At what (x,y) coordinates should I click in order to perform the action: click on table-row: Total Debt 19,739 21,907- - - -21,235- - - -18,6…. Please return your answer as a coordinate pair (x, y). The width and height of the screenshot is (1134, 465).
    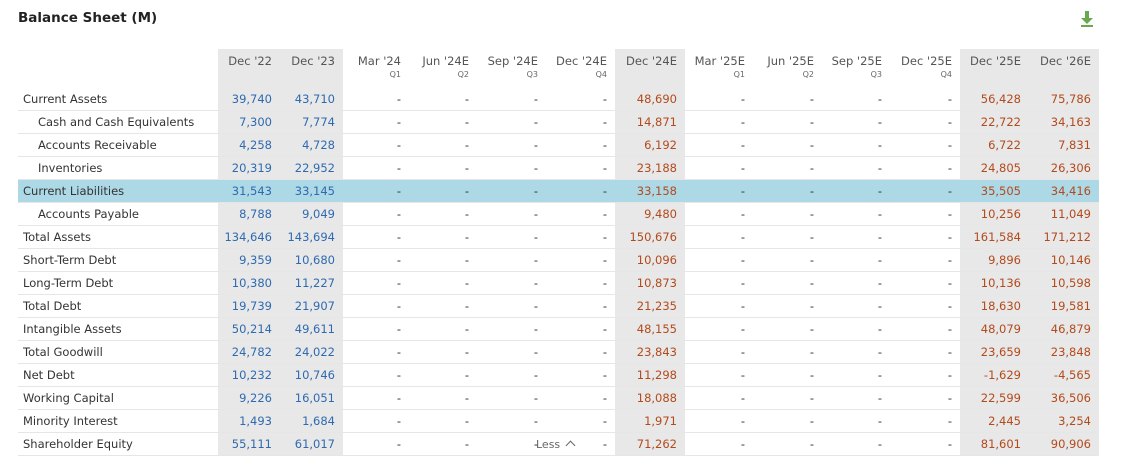
    Looking at the image, I should click on (558, 306).